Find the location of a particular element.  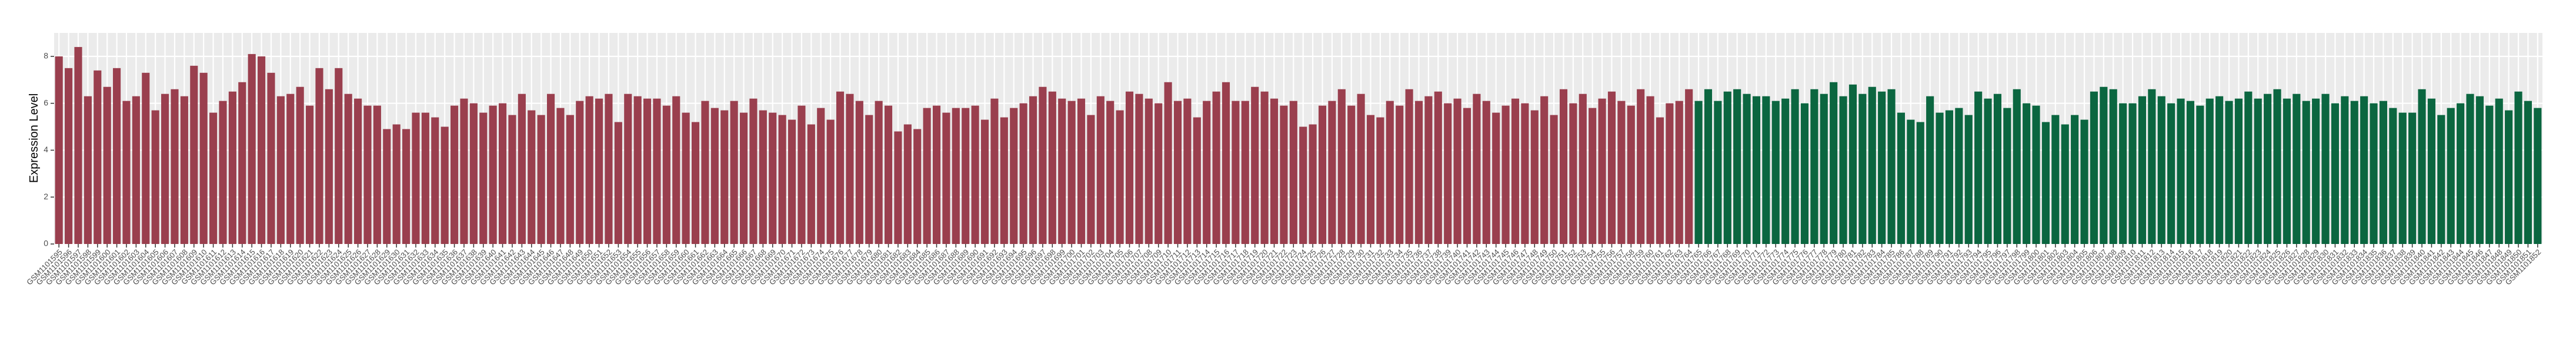

y-tick-label: 2 is located at coordinates (46, 197).